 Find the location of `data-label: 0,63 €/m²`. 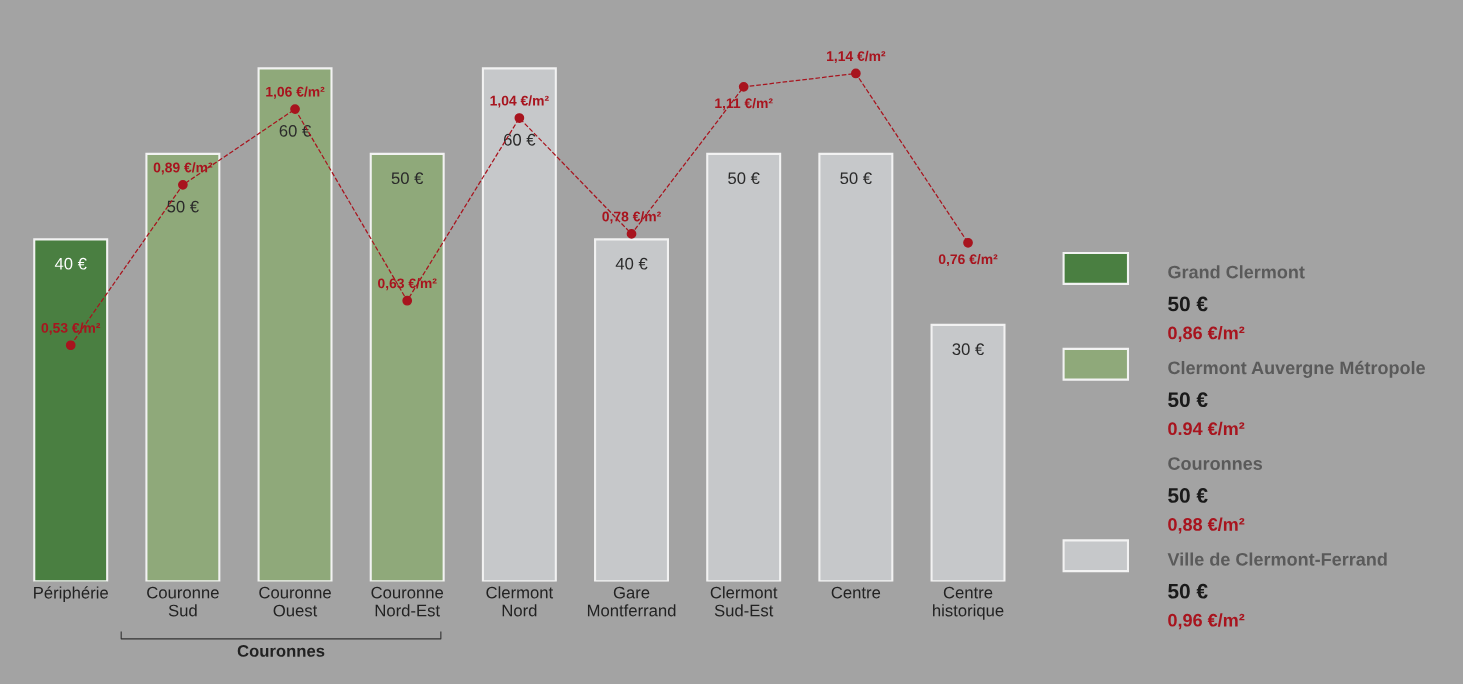

data-label: 0,63 €/m² is located at coordinates (407, 284).